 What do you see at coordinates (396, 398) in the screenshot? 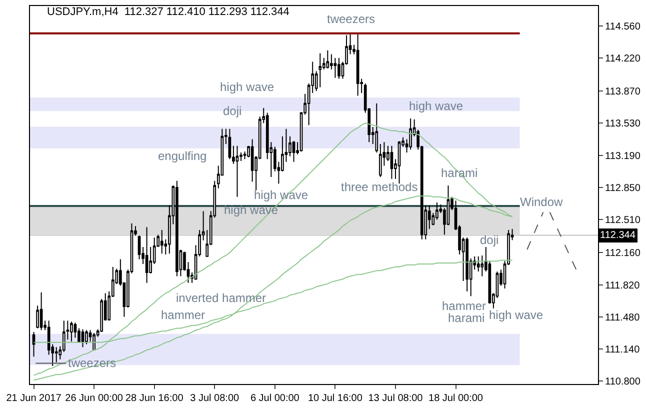
I see `x-tick-label: 13 Jul 08:00` at bounding box center [396, 398].